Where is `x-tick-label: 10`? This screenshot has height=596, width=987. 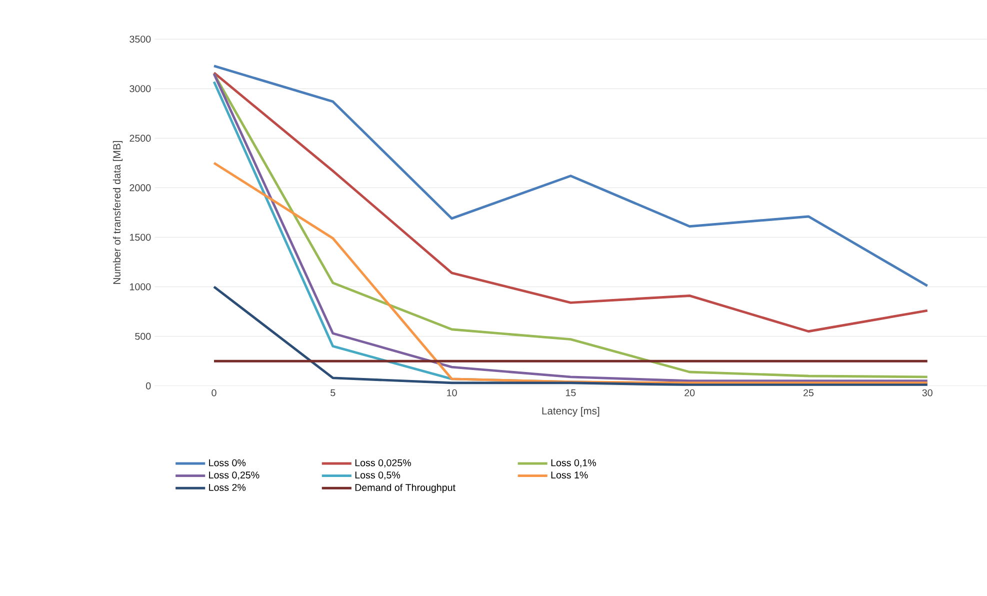
x-tick-label: 10 is located at coordinates (452, 392).